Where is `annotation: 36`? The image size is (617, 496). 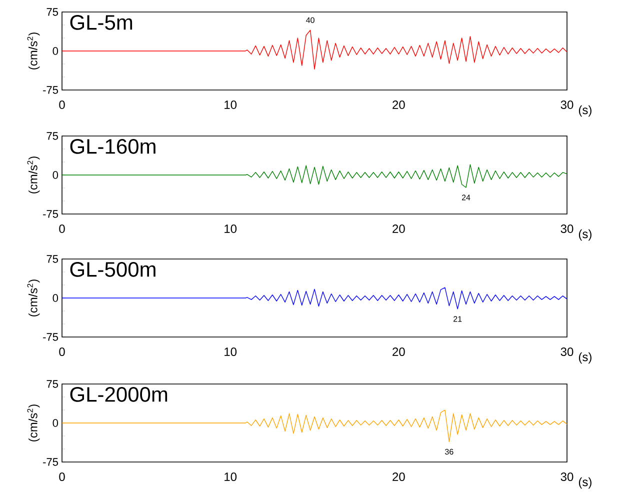 annotation: 36 is located at coordinates (449, 451).